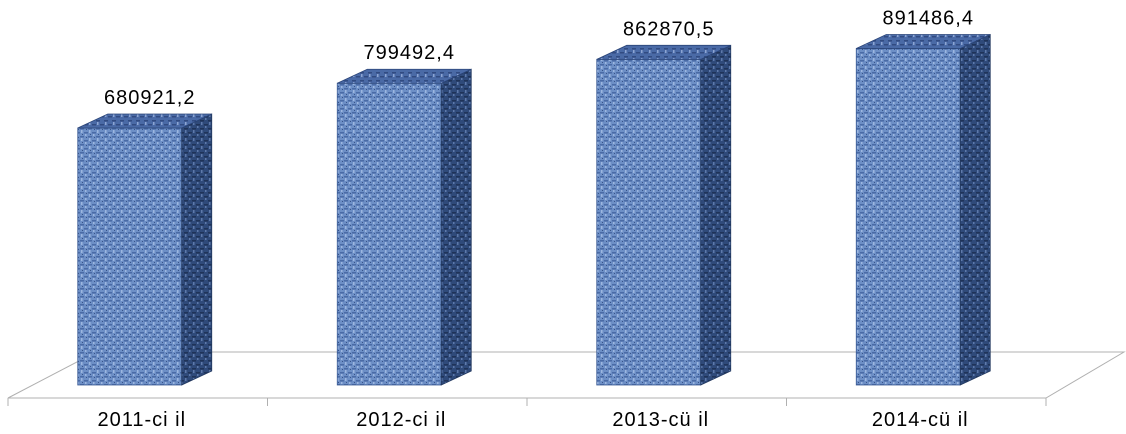  I want to click on data-label: 680921,2, so click(149, 98).